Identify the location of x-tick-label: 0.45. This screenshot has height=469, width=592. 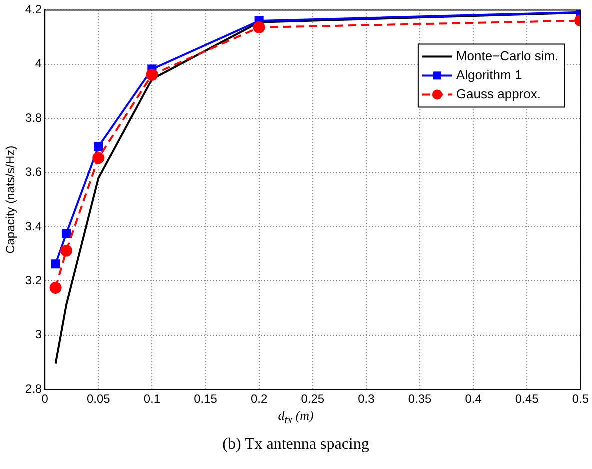
(527, 399).